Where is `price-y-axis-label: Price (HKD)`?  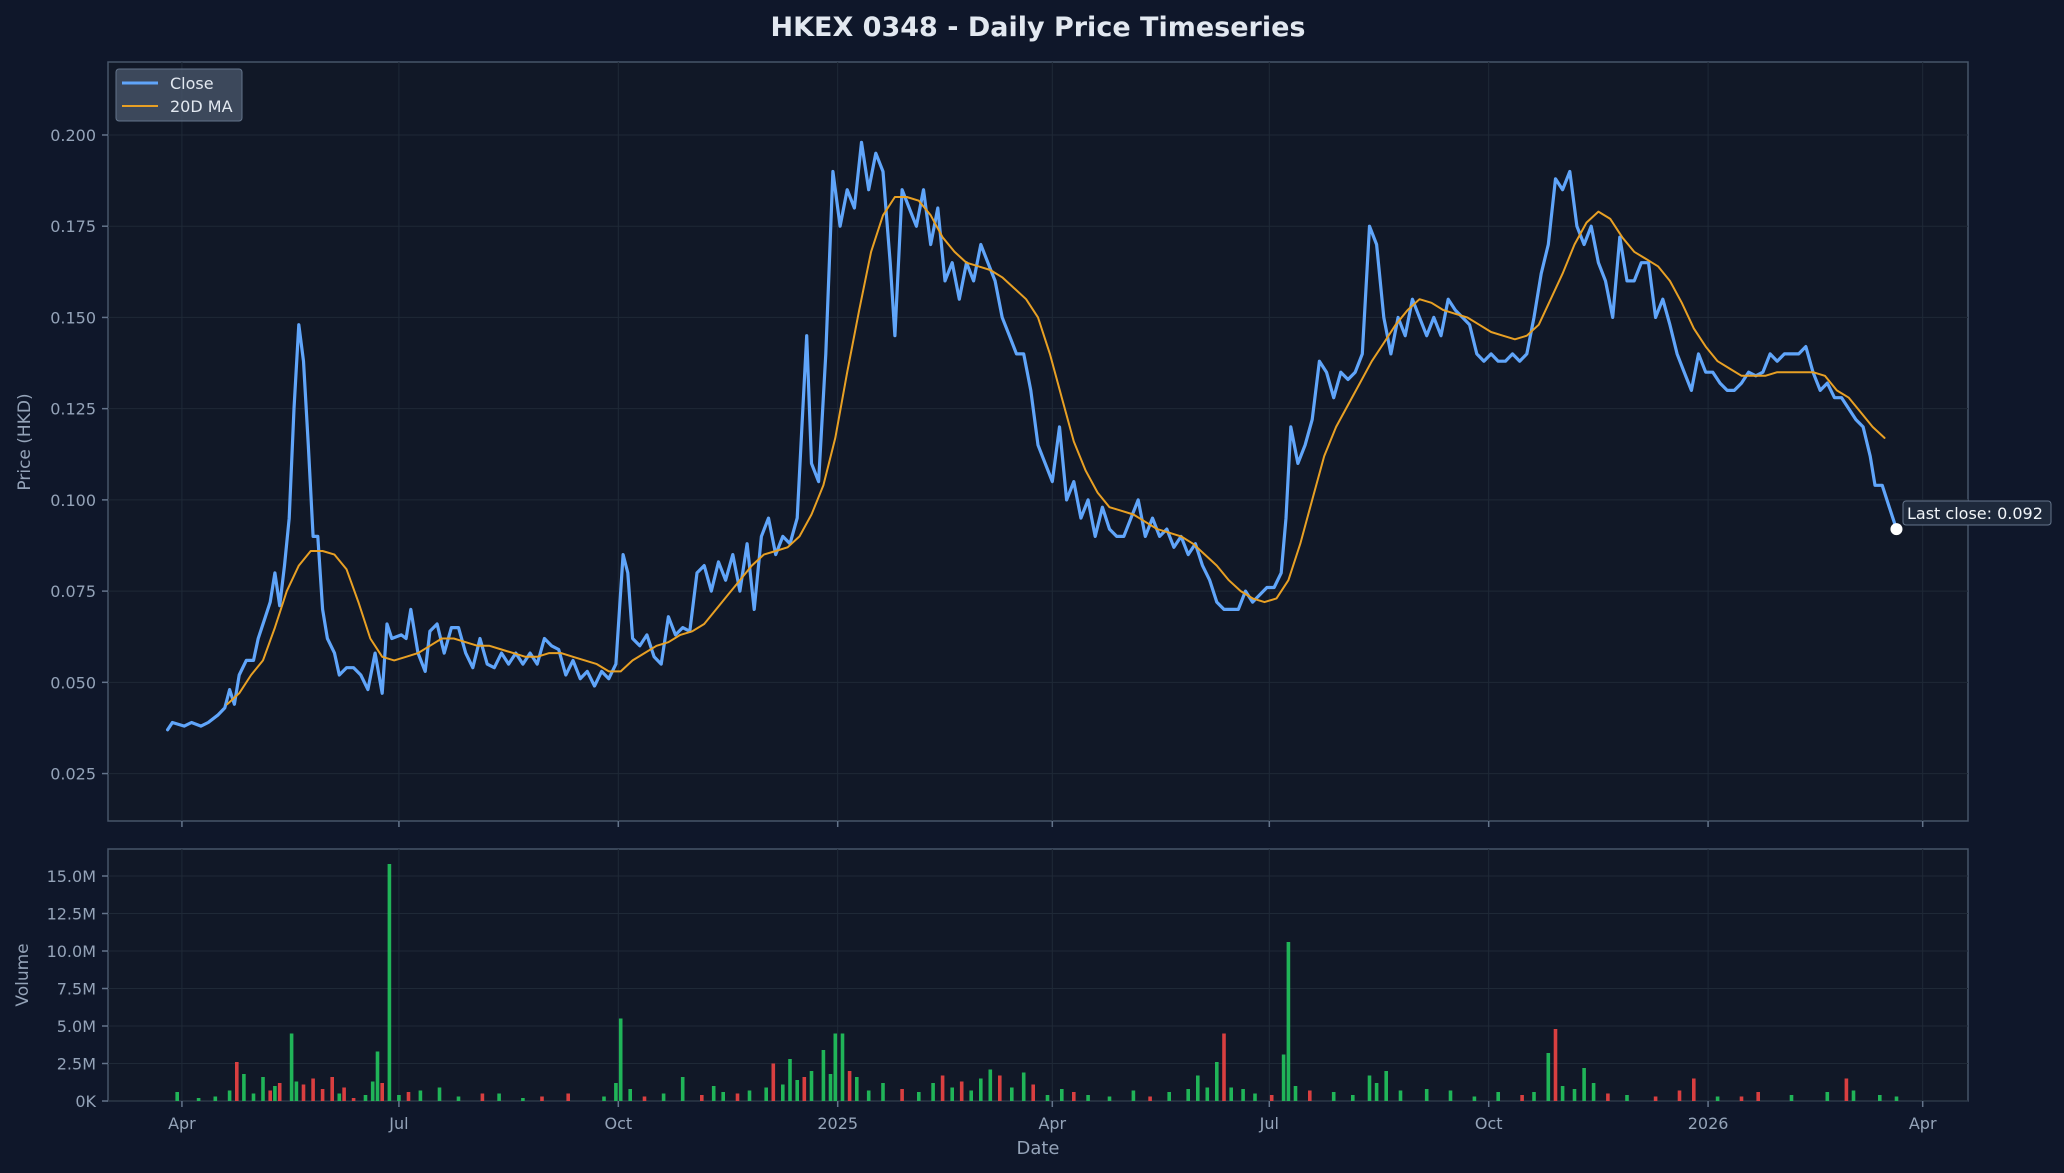
price-y-axis-label: Price (HKD) is located at coordinates (25, 441).